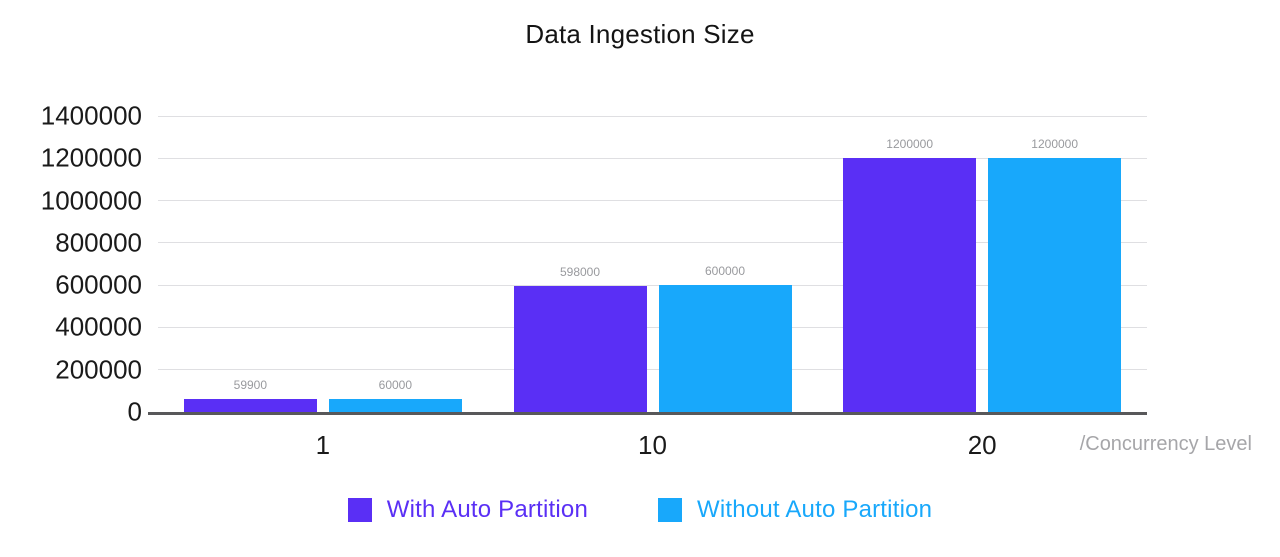 The width and height of the screenshot is (1280, 557). Describe the element at coordinates (640, 34) in the screenshot. I see `chart-title: Data Ingestion Size` at that location.